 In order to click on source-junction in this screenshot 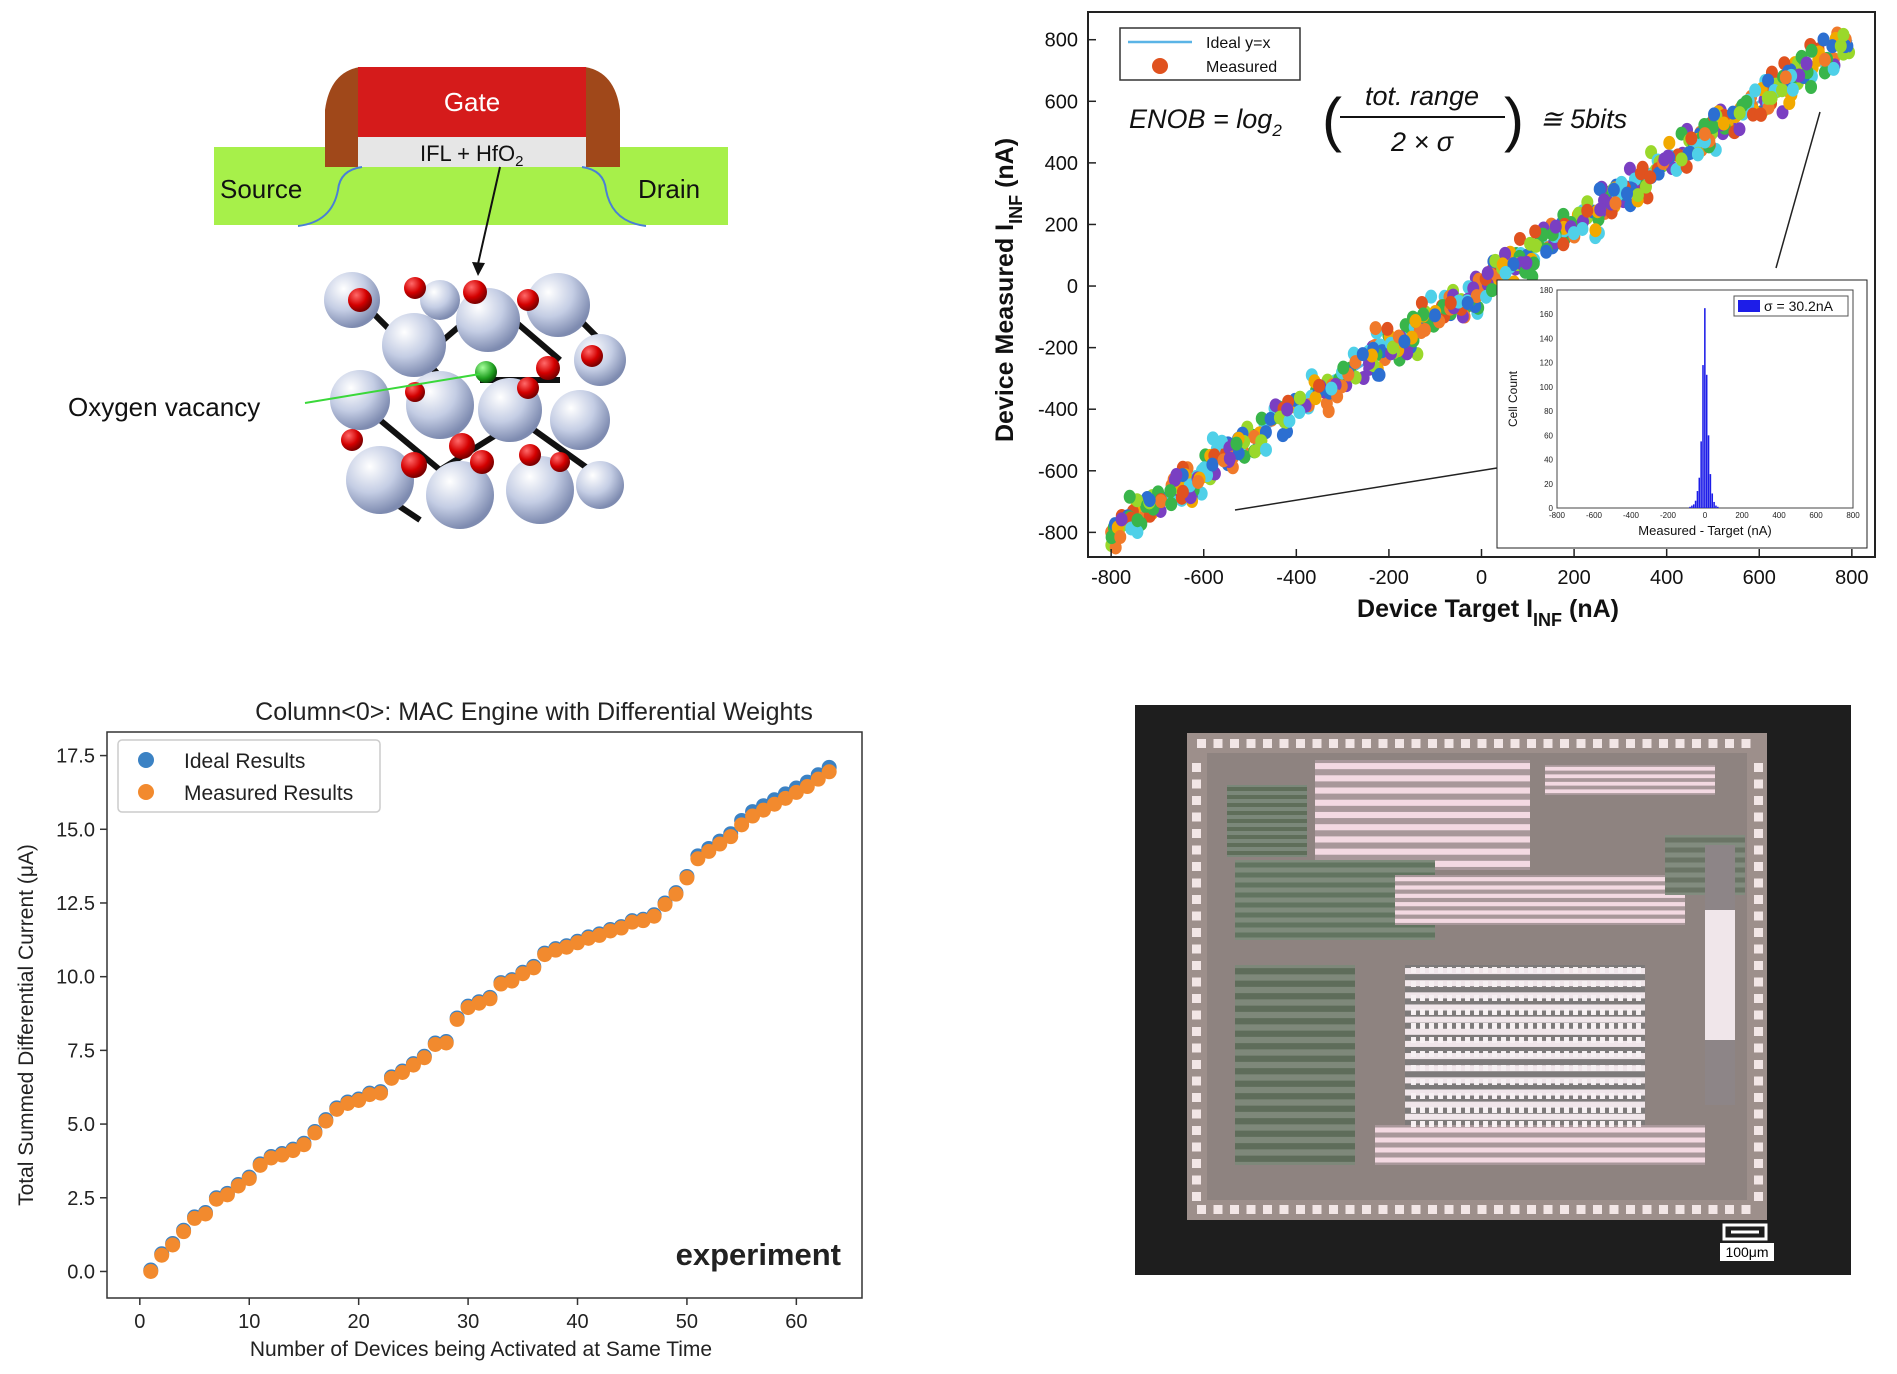, I will do `click(330, 196)`.